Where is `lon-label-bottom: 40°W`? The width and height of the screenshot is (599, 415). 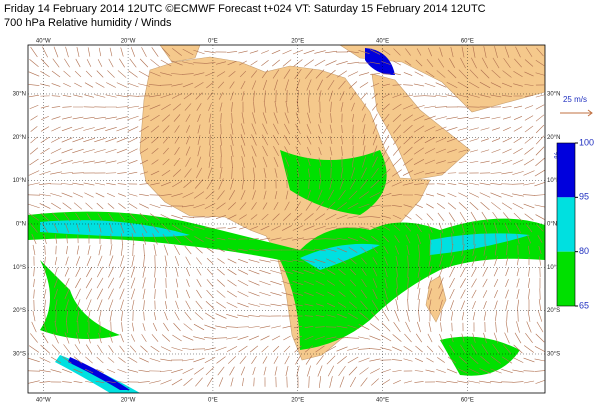
lon-label-bottom: 40°W is located at coordinates (43, 401).